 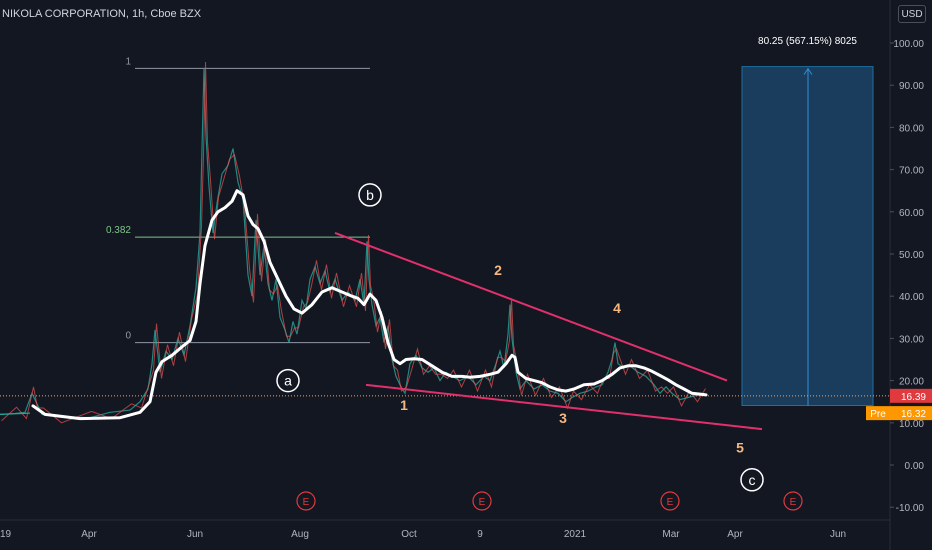 I want to click on position-arrowhead, so click(x=808, y=71).